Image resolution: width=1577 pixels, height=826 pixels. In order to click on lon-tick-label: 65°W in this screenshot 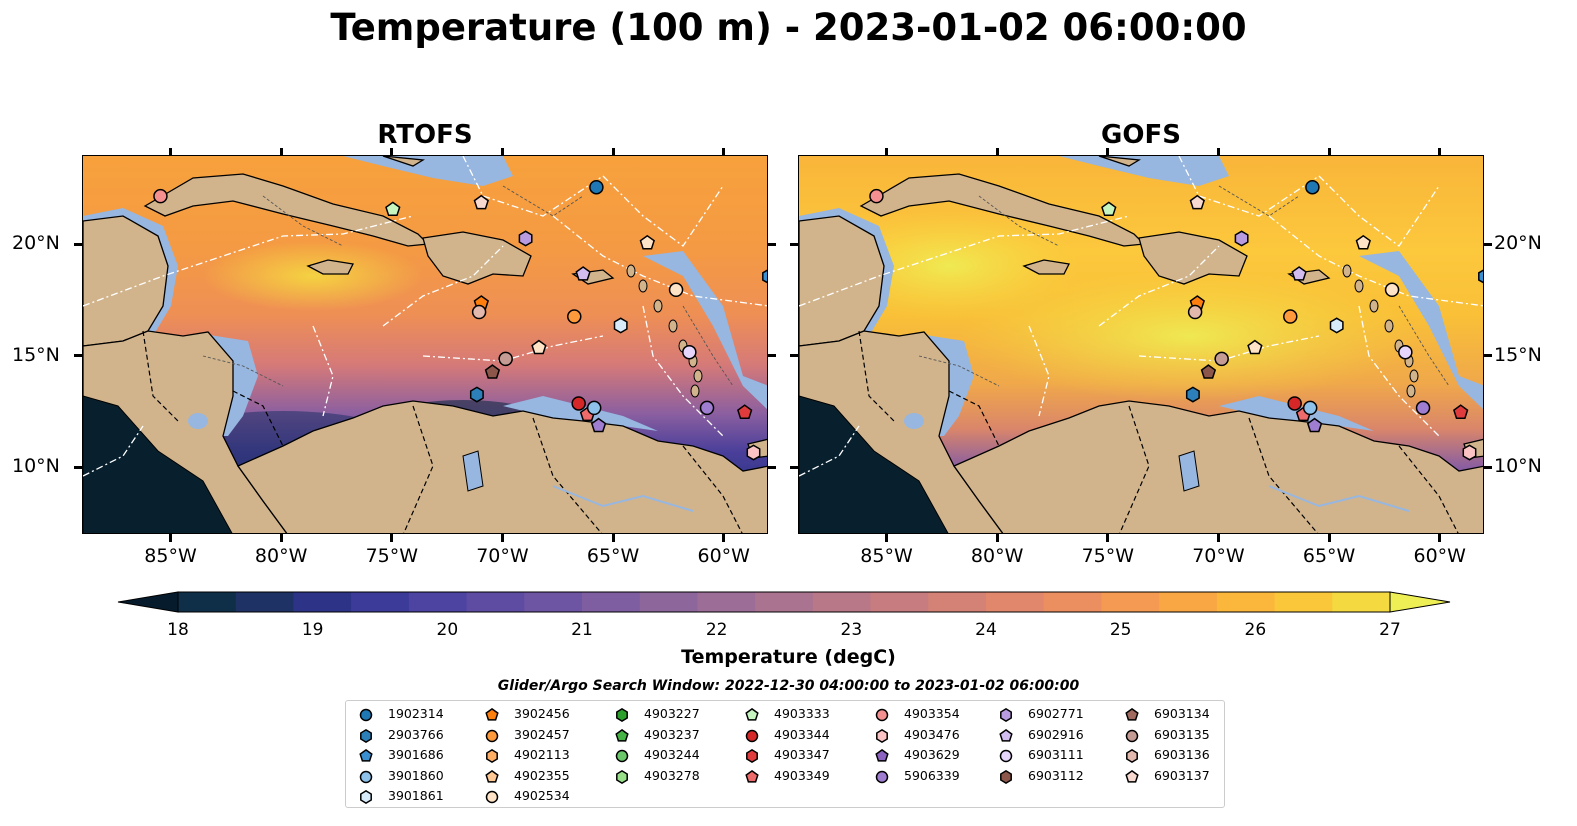, I will do `click(1329, 556)`.